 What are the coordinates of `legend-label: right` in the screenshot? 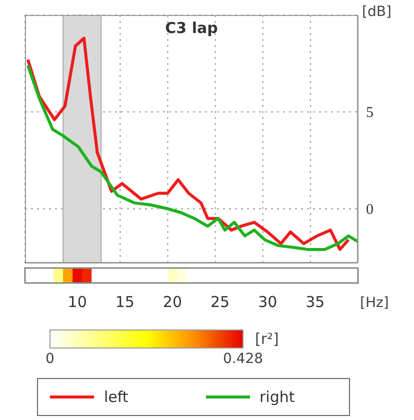 It's located at (277, 397).